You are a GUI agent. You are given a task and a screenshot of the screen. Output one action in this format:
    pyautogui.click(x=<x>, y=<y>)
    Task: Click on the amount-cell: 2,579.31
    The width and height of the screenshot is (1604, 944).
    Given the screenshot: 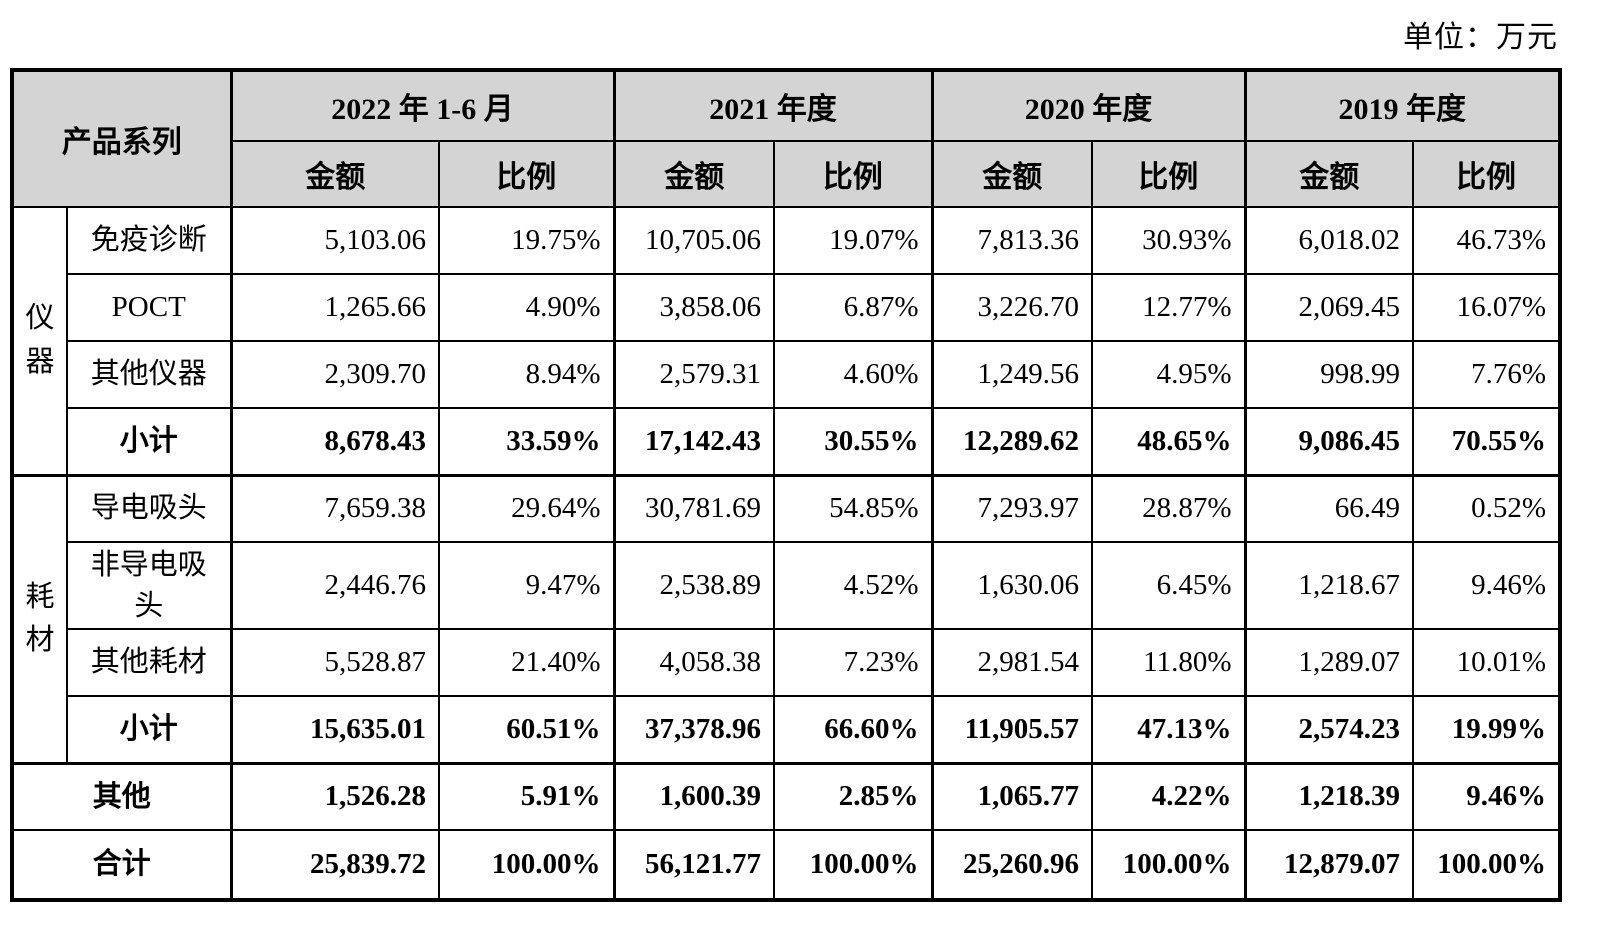 What is the action you would take?
    pyautogui.click(x=693, y=374)
    